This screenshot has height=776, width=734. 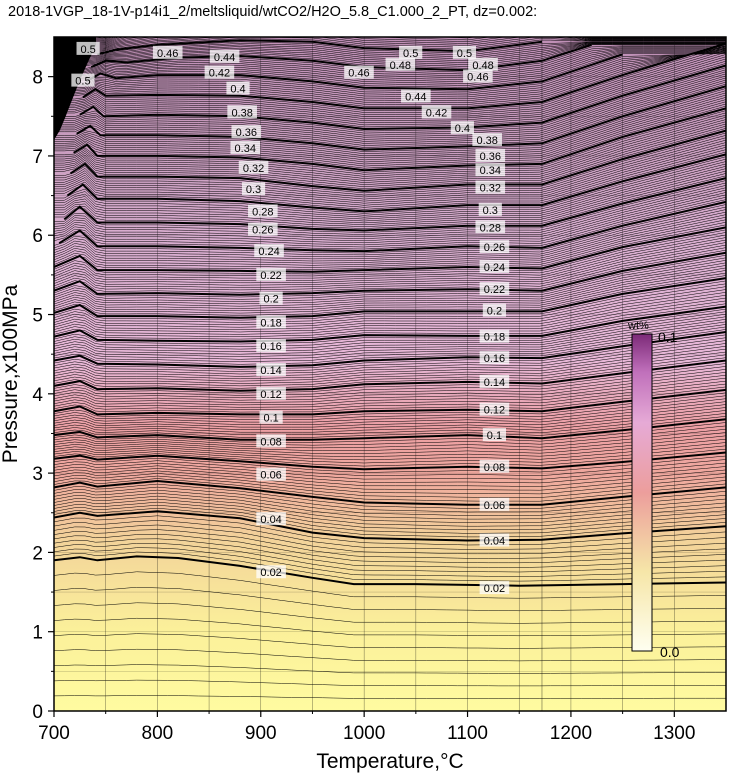 What do you see at coordinates (490, 171) in the screenshot?
I see `contour-label-text: 0.34` at bounding box center [490, 171].